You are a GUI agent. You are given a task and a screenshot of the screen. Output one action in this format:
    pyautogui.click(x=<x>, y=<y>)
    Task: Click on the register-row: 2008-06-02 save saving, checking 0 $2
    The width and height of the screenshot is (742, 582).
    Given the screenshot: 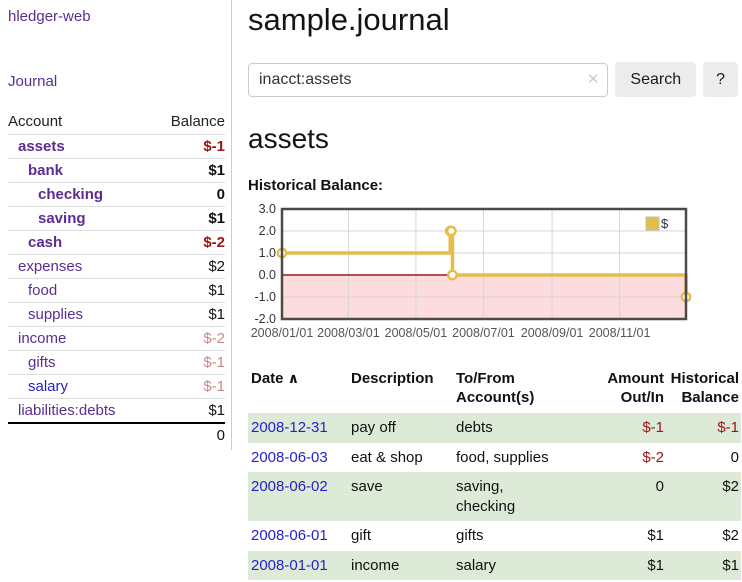 What is the action you would take?
    pyautogui.click(x=494, y=497)
    